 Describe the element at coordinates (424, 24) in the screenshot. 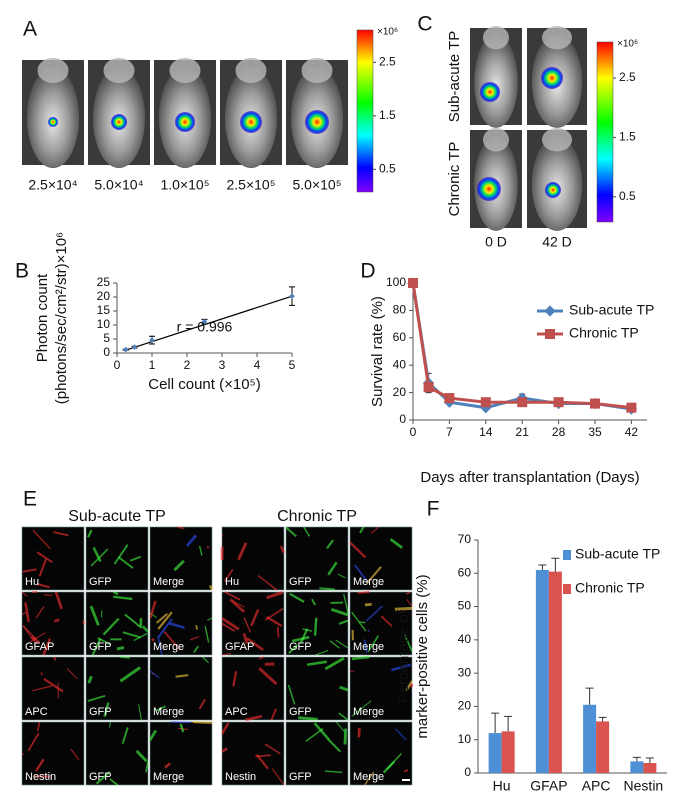

I see `panel-letter: C` at that location.